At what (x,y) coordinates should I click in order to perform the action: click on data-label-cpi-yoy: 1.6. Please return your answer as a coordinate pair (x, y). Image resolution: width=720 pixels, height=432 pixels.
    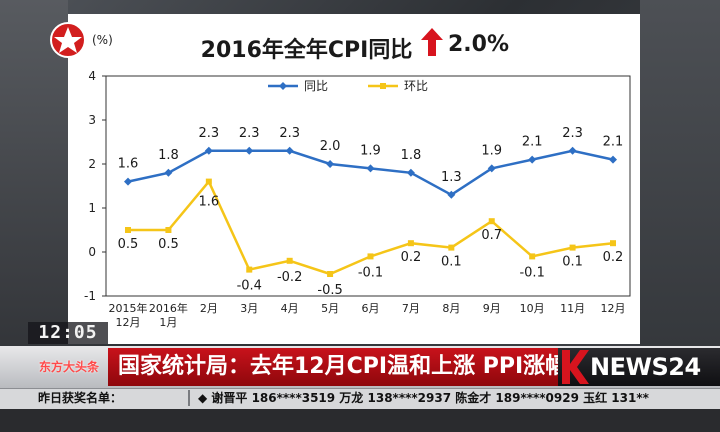
    Looking at the image, I should click on (128, 164).